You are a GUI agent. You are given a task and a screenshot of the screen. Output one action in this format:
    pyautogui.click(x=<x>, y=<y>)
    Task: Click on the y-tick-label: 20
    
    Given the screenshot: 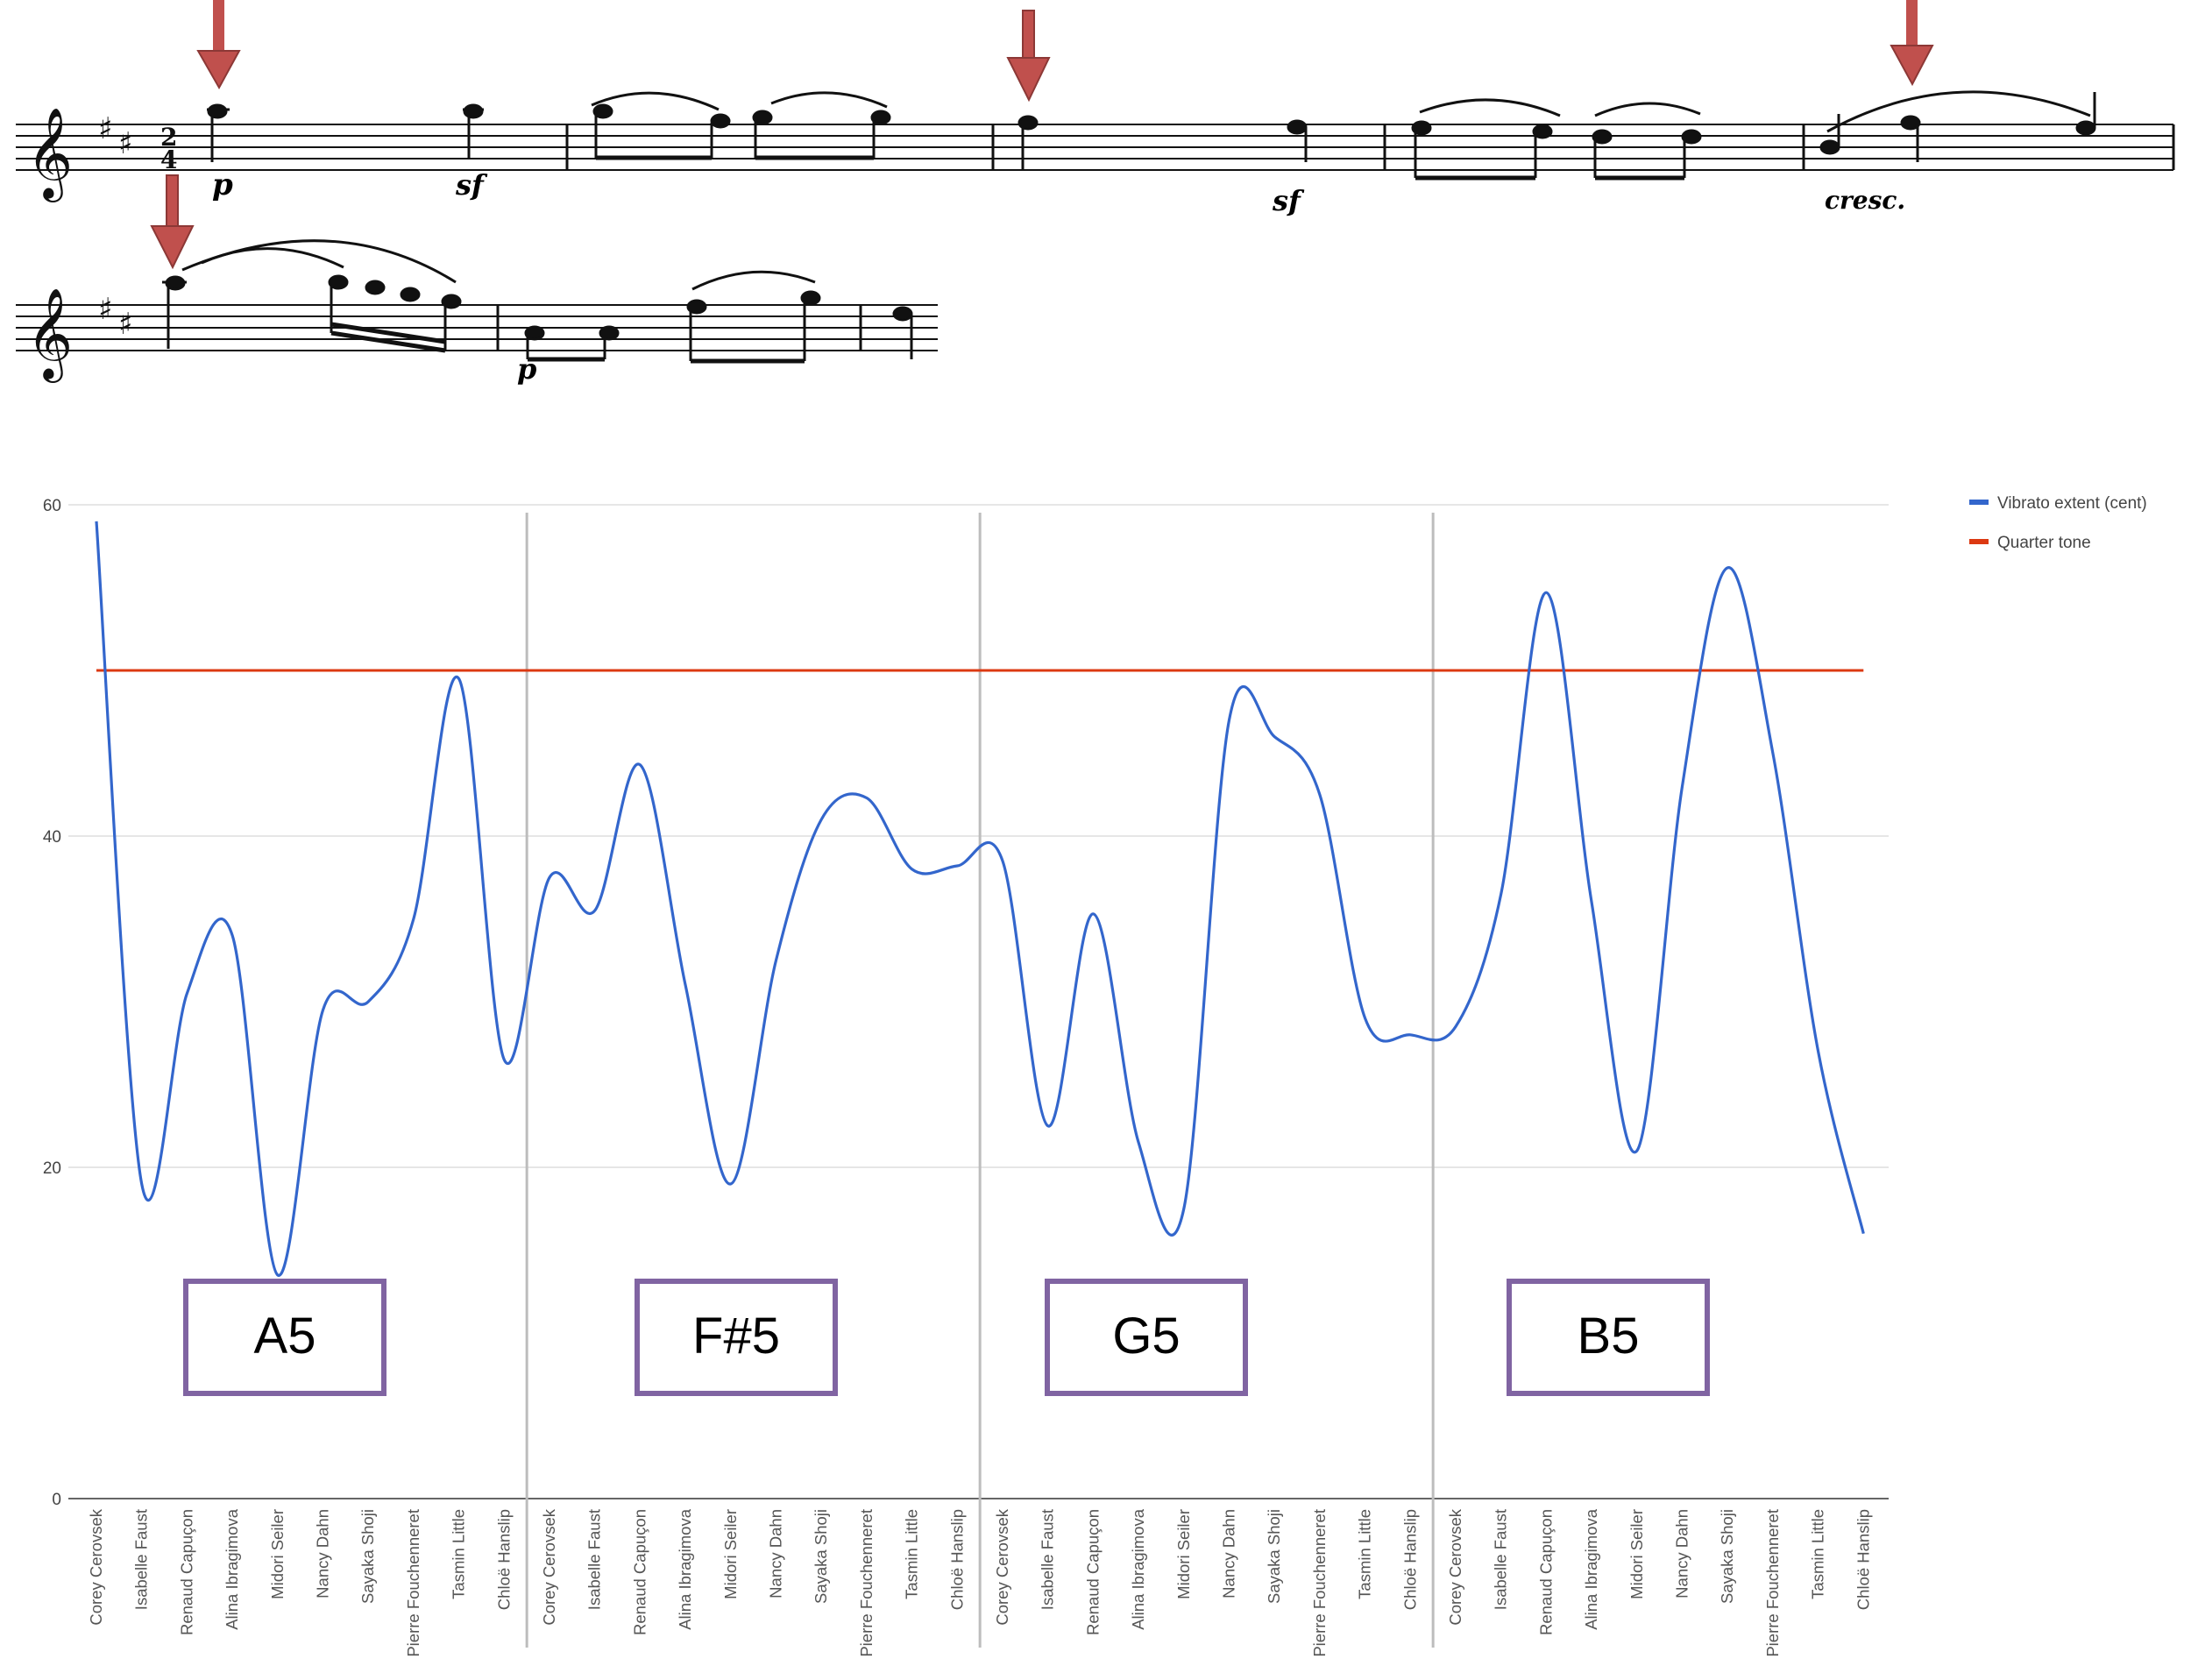 What is the action you would take?
    pyautogui.click(x=52, y=1168)
    